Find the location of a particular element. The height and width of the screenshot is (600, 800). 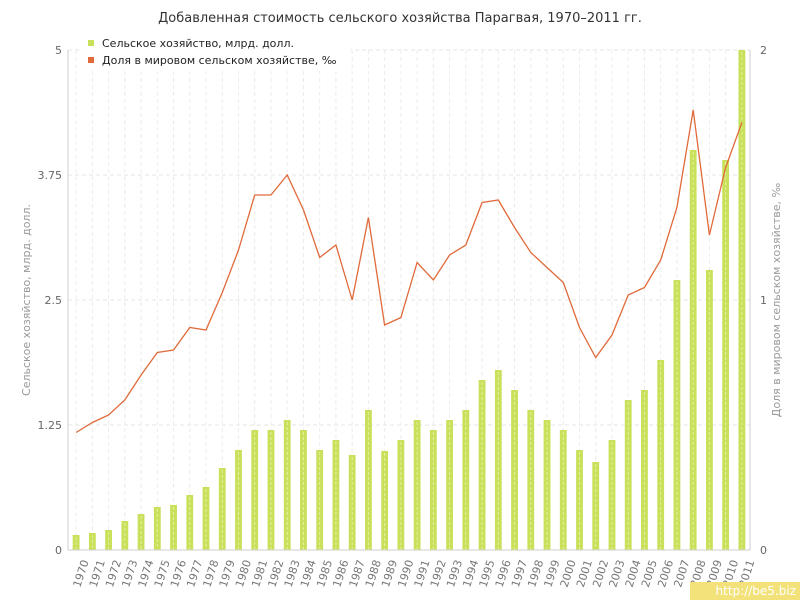

legend-box is located at coordinates (215, 52).